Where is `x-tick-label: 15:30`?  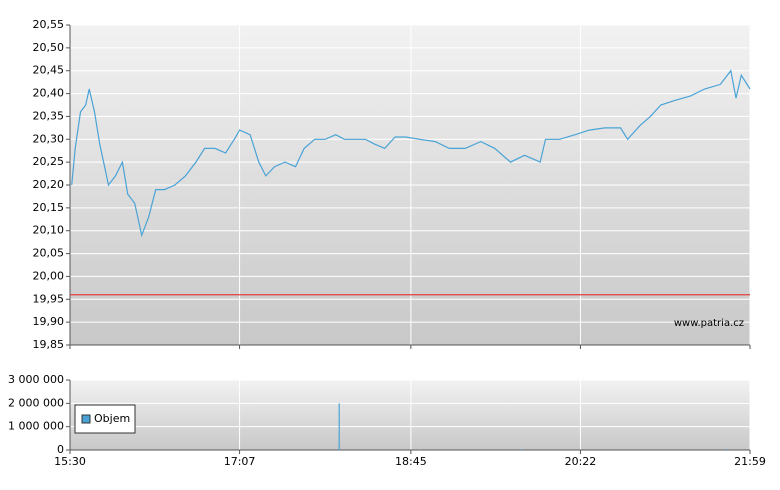 x-tick-label: 15:30 is located at coordinates (70, 461).